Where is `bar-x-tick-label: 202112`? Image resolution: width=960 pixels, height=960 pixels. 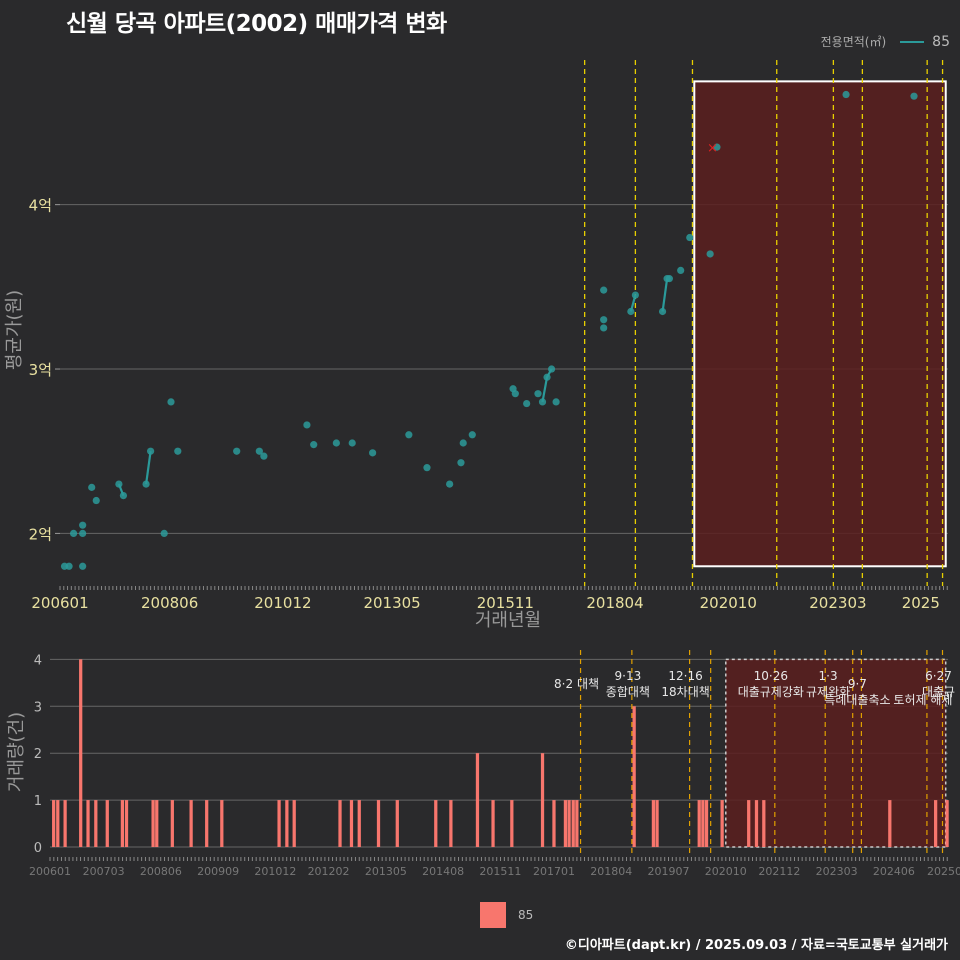 bar-x-tick-label: 202112 is located at coordinates (779, 871).